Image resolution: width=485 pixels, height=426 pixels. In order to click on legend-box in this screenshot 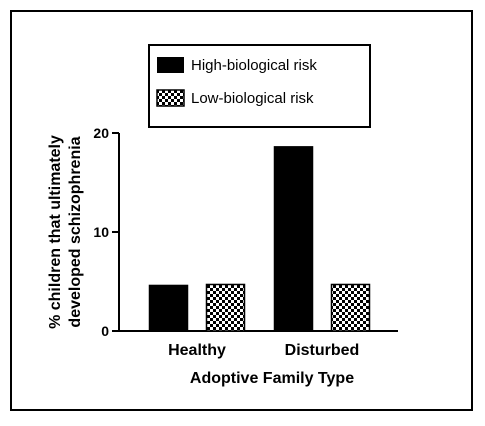, I will do `click(259, 86)`.